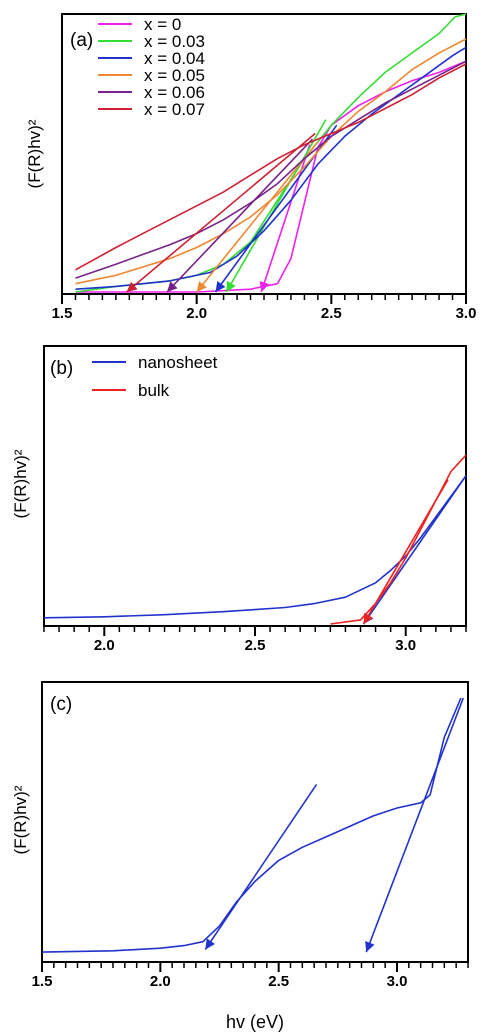  What do you see at coordinates (155, 376) in the screenshot?
I see `panel-b-legend: nanosheet bulk` at bounding box center [155, 376].